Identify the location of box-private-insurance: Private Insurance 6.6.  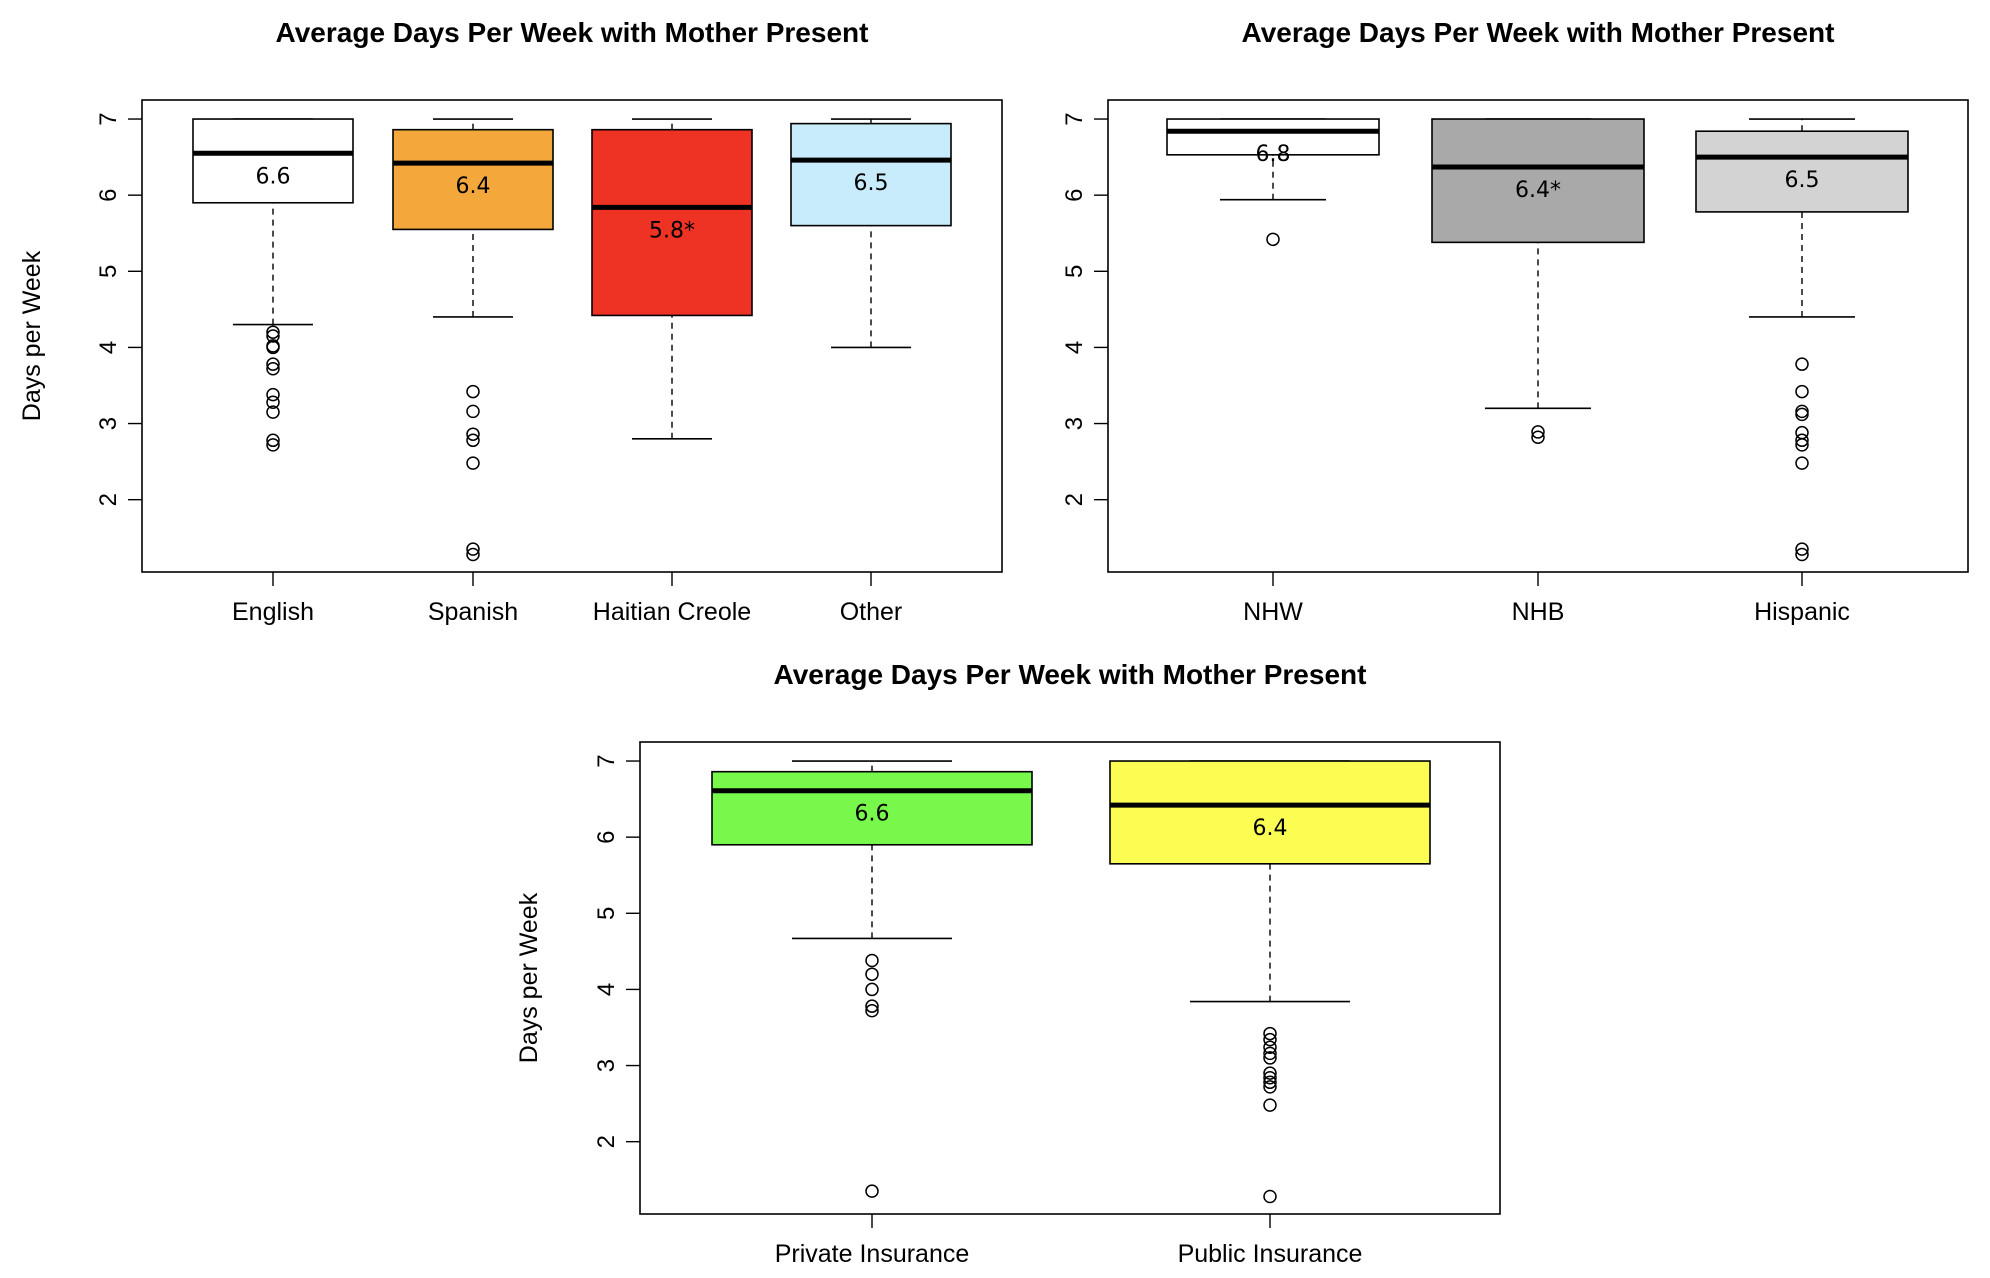
(872, 1014).